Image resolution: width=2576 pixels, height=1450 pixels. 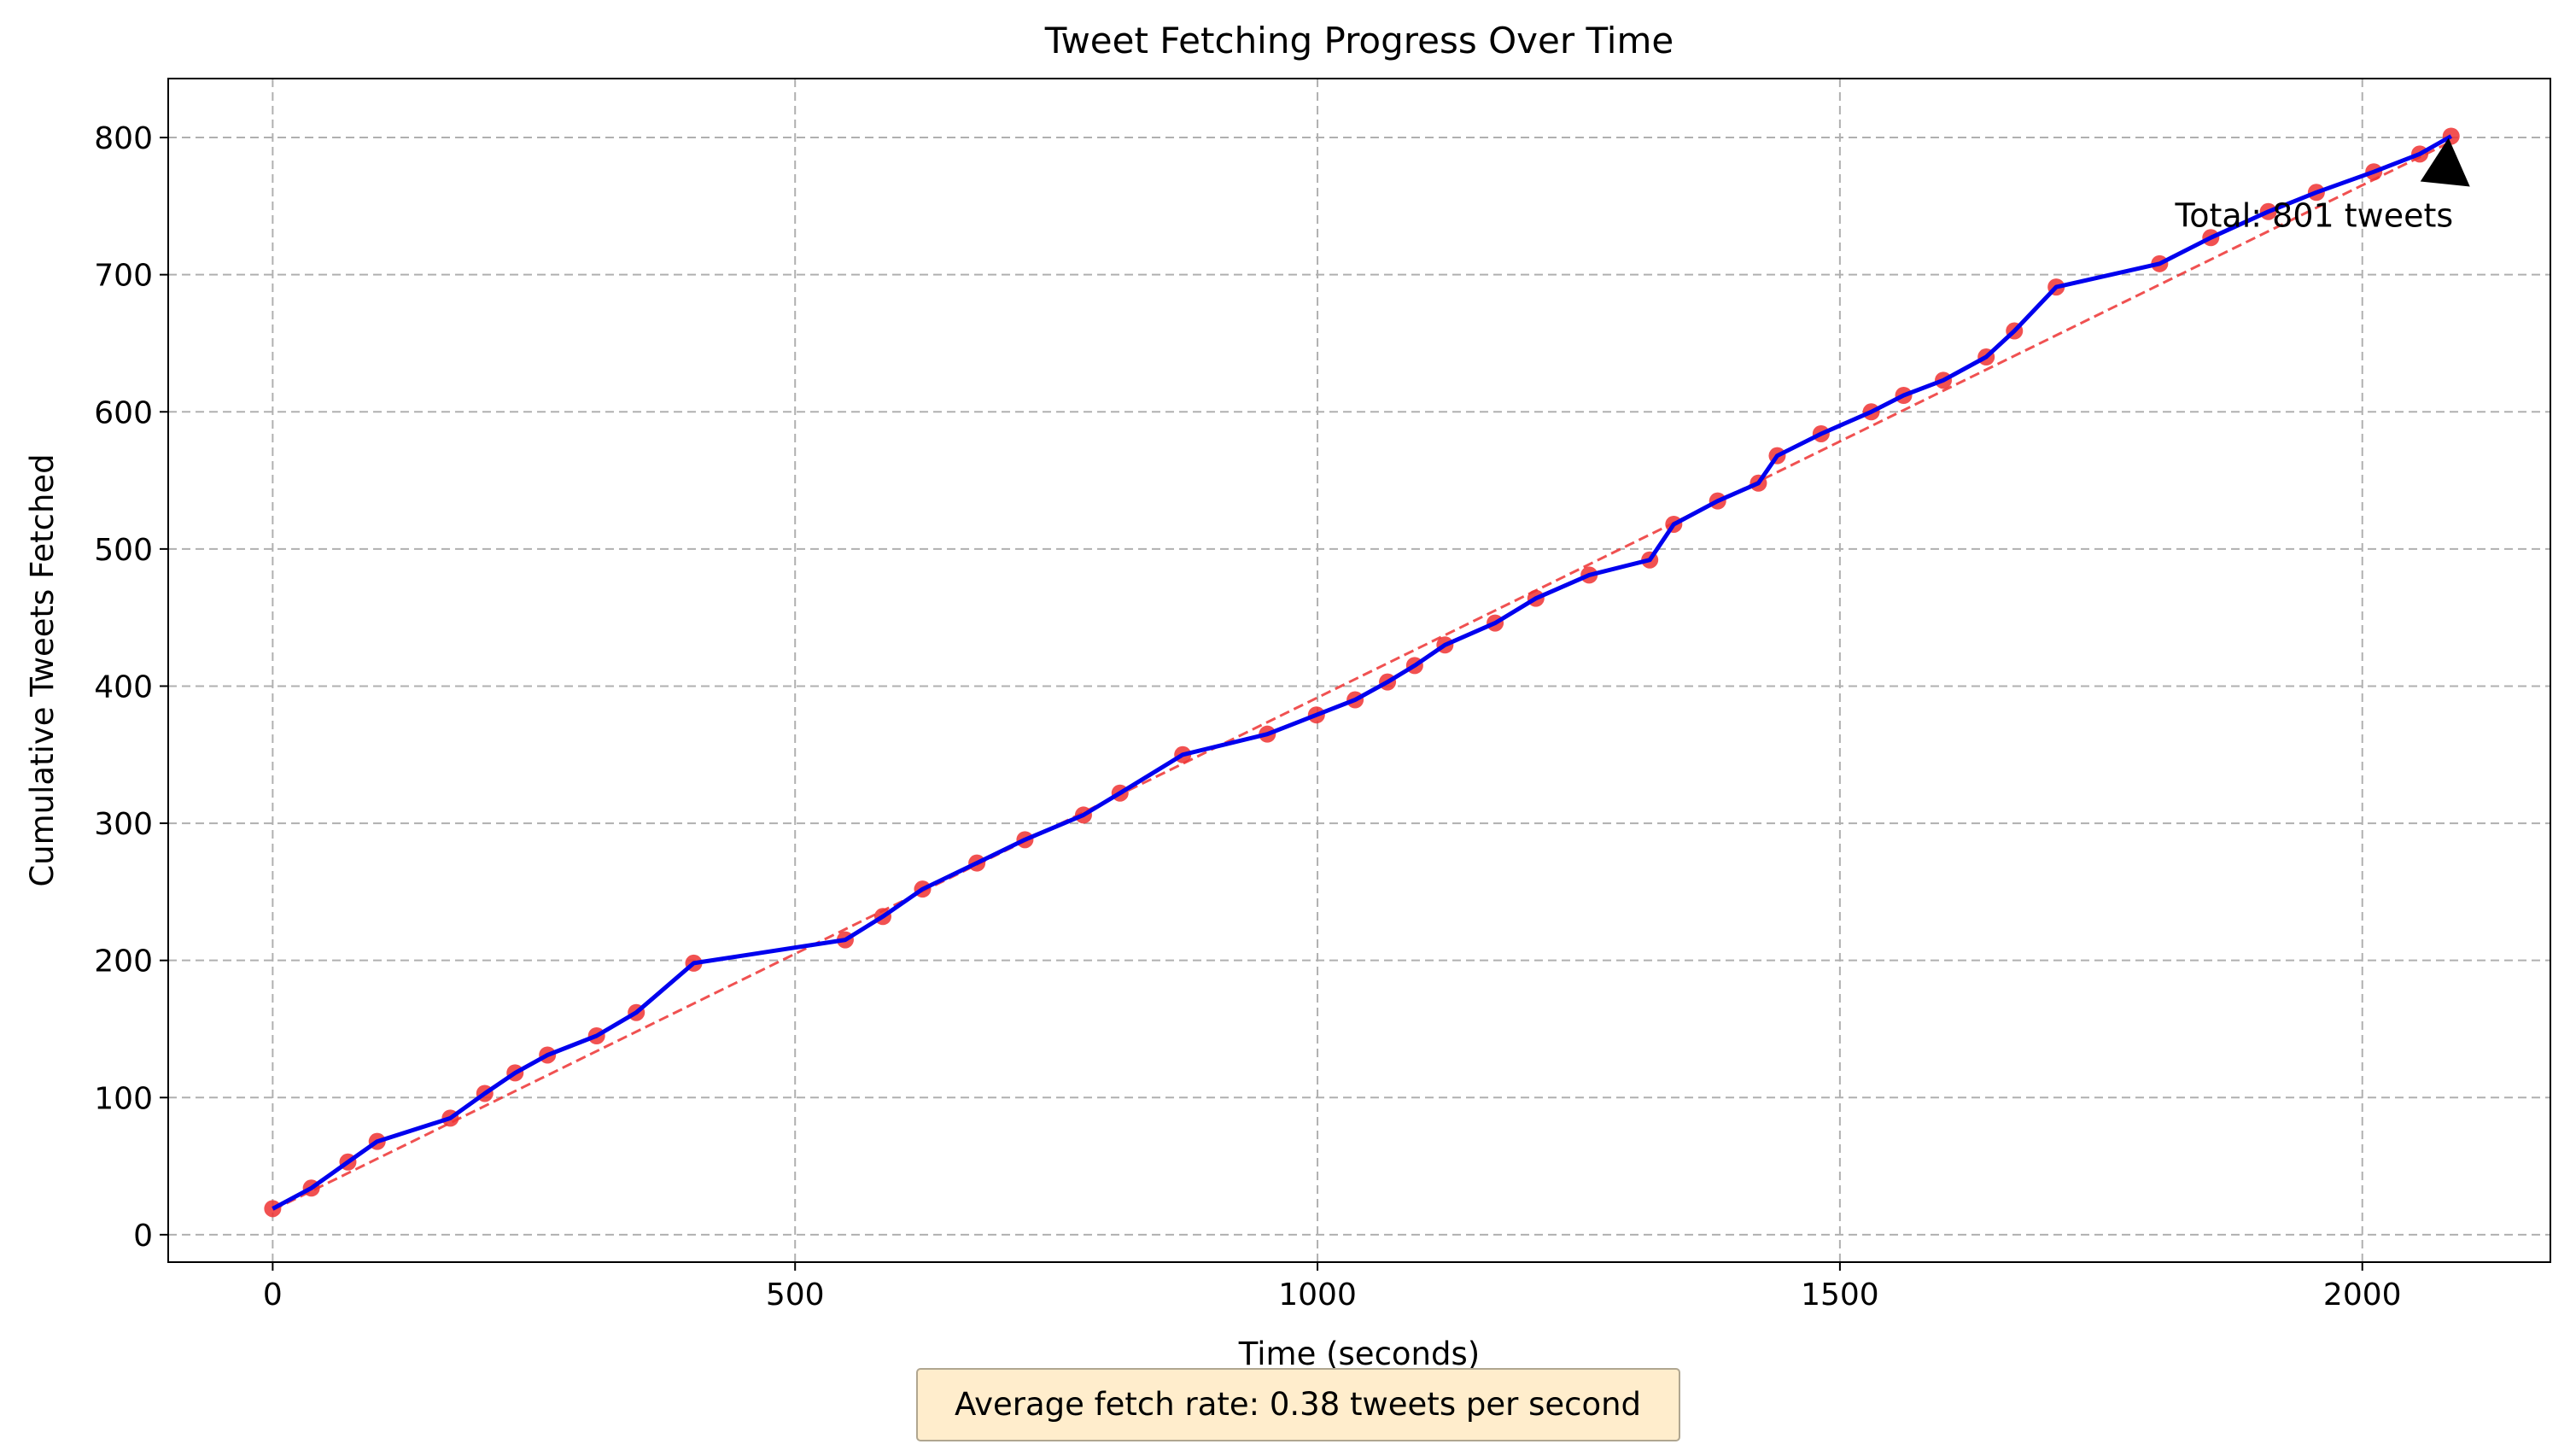 What do you see at coordinates (273, 1209) in the screenshot?
I see `data-point` at bounding box center [273, 1209].